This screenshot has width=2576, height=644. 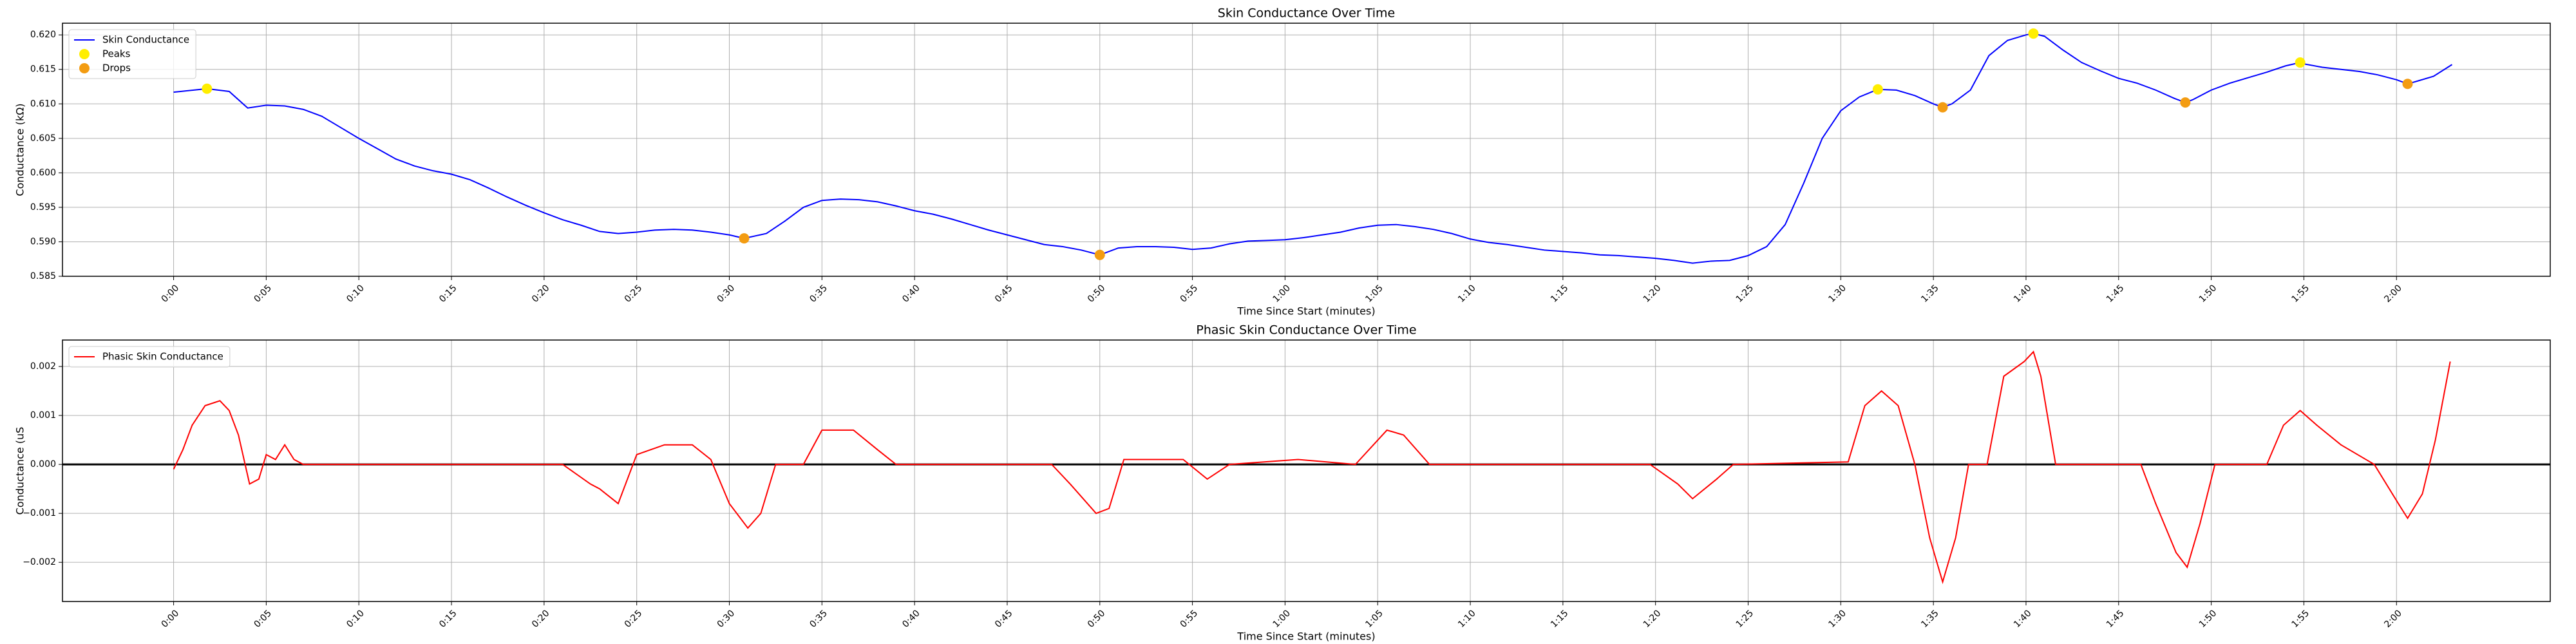 What do you see at coordinates (43, 276) in the screenshot?
I see `y-tick-label: 0.585` at bounding box center [43, 276].